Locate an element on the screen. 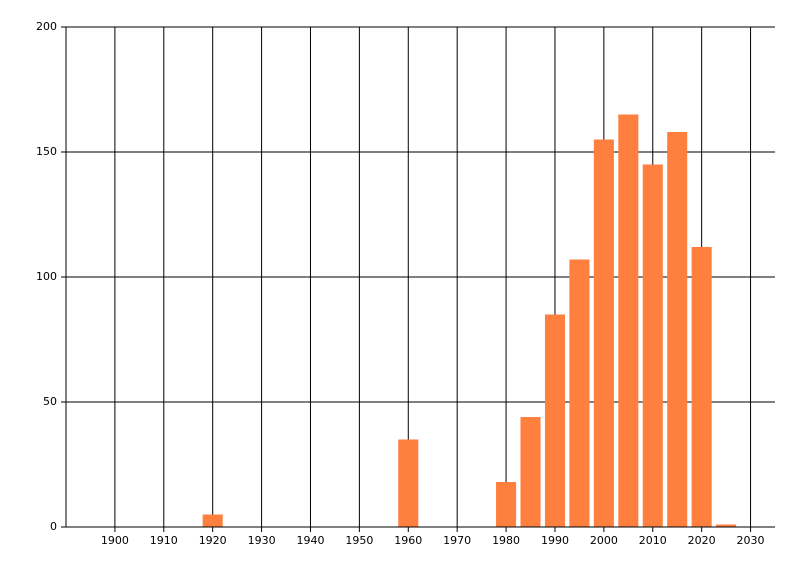 The image size is (800, 576). x-tick-label: 1980 is located at coordinates (506, 540).